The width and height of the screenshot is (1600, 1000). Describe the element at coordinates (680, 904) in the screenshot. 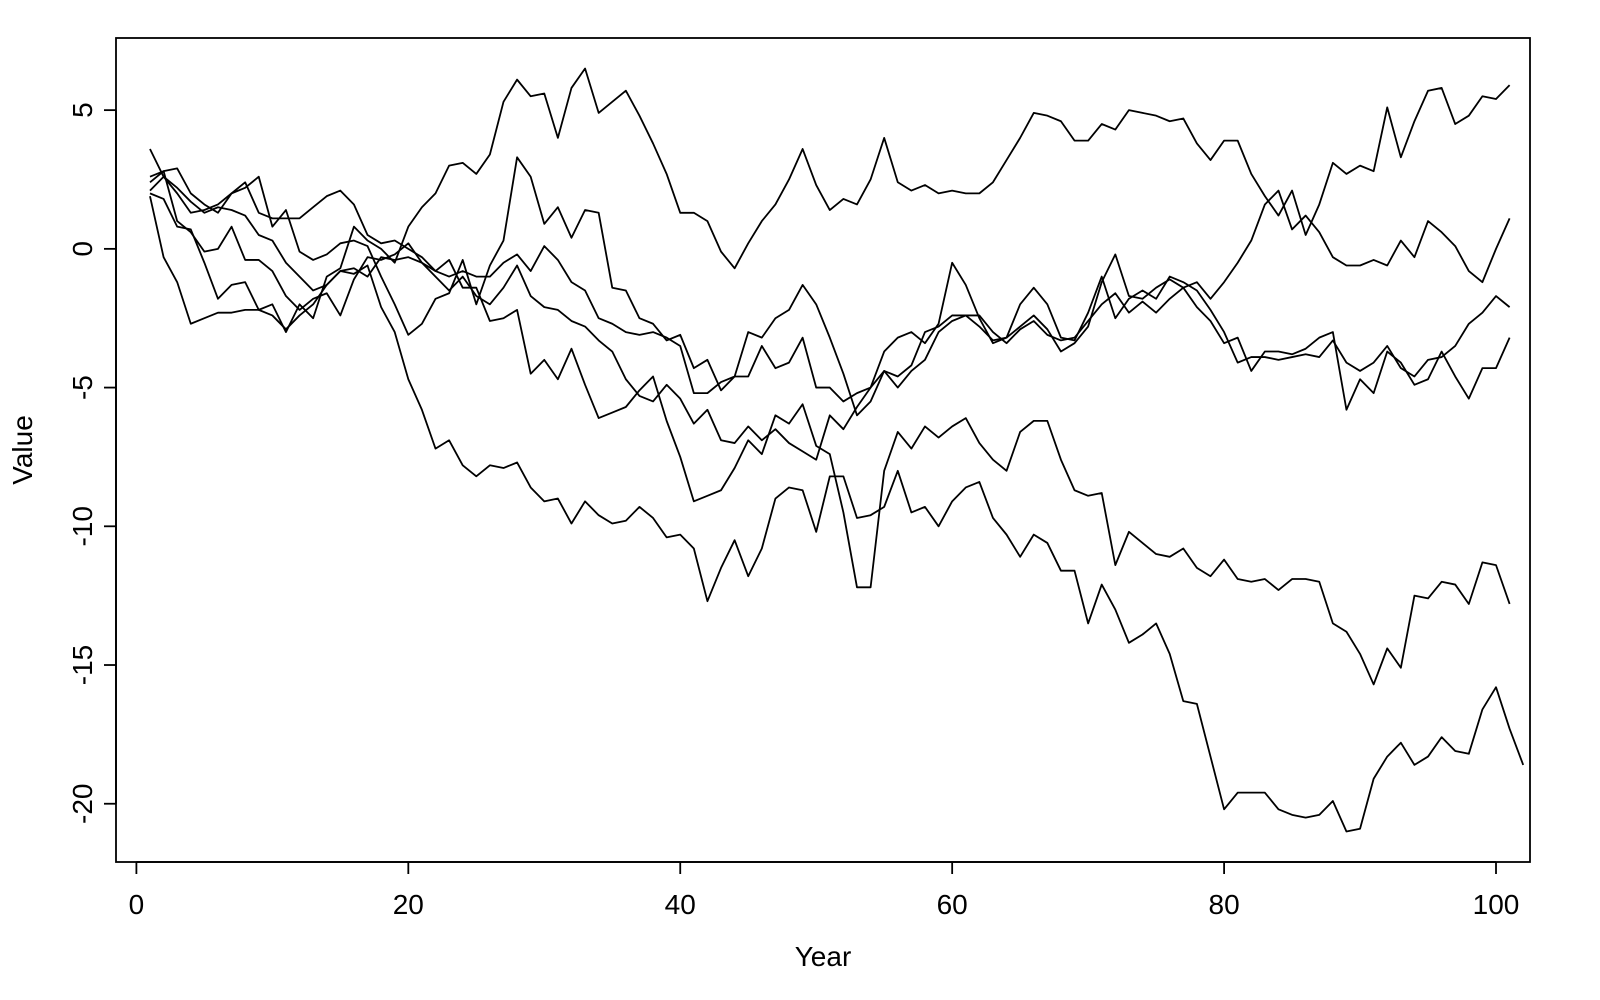

I see `x-tick-label: 40` at that location.